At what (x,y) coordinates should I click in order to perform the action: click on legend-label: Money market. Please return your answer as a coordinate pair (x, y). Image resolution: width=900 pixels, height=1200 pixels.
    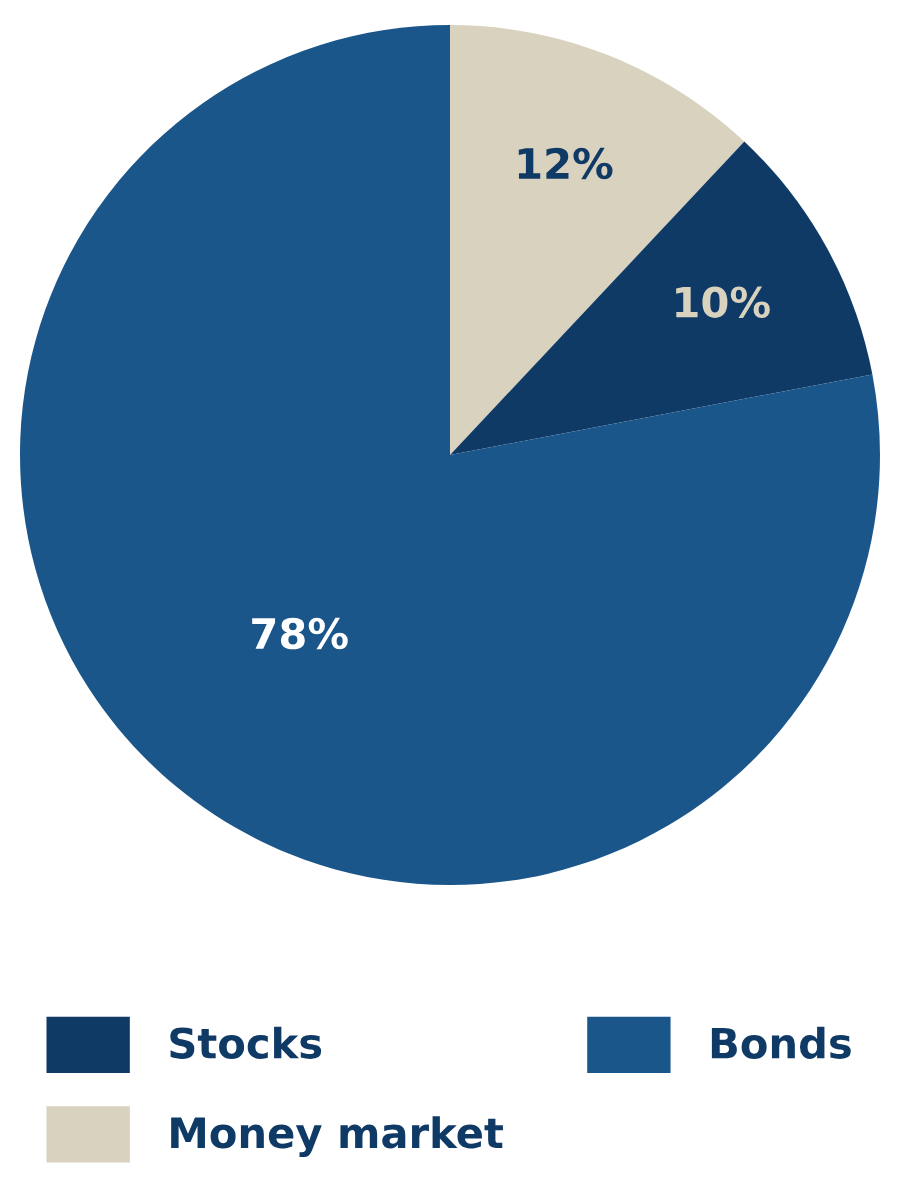
    Looking at the image, I should click on (337, 1136).